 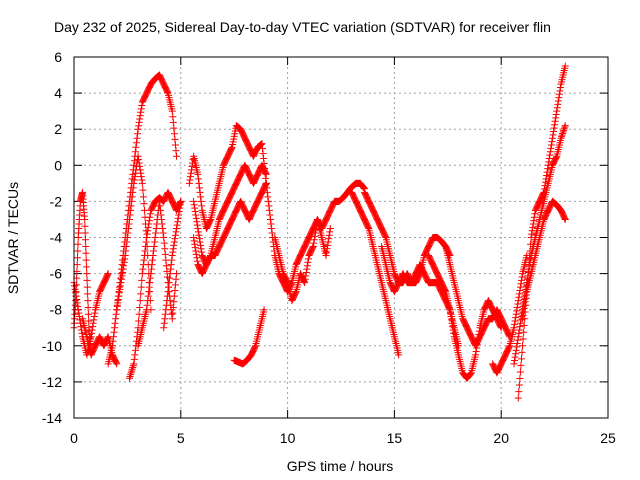 I want to click on y-tick-label: -8, so click(x=56, y=310).